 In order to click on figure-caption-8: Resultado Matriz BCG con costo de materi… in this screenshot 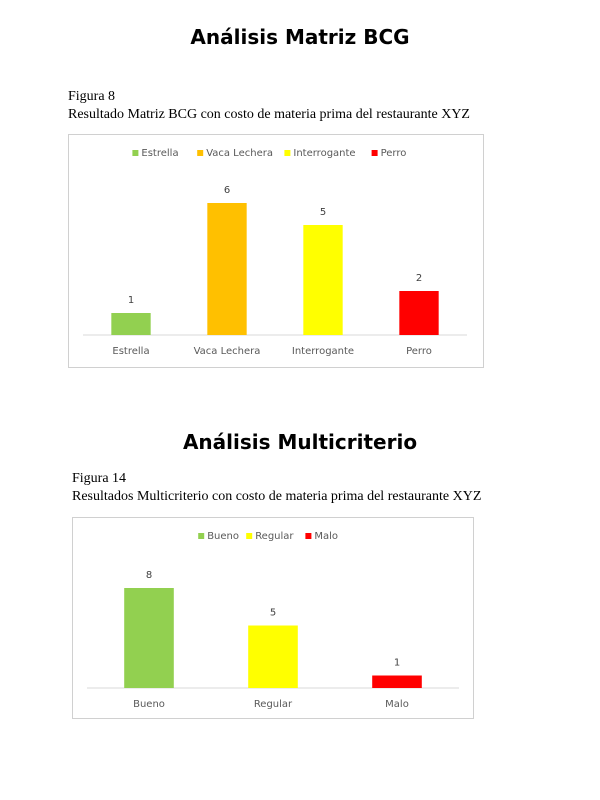, I will do `click(269, 114)`.